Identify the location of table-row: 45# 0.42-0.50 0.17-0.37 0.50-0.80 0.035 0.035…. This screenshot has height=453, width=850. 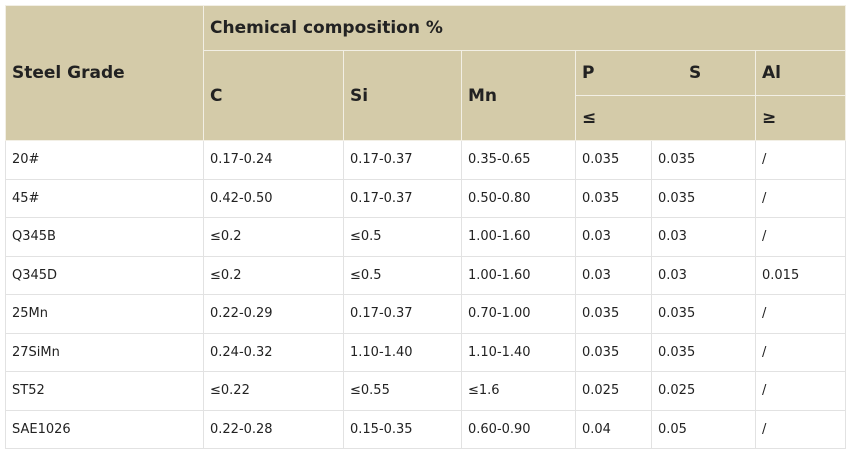
(425, 198).